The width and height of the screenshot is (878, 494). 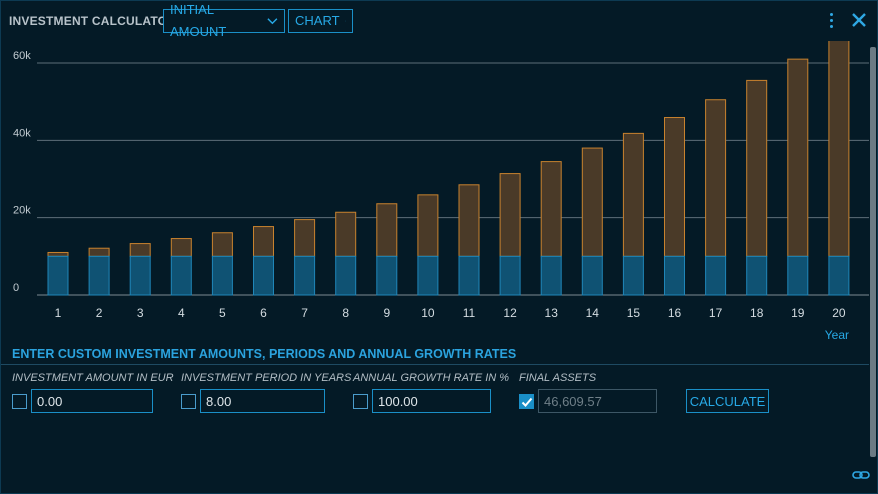 What do you see at coordinates (859, 20) in the screenshot?
I see `close-icon` at bounding box center [859, 20].